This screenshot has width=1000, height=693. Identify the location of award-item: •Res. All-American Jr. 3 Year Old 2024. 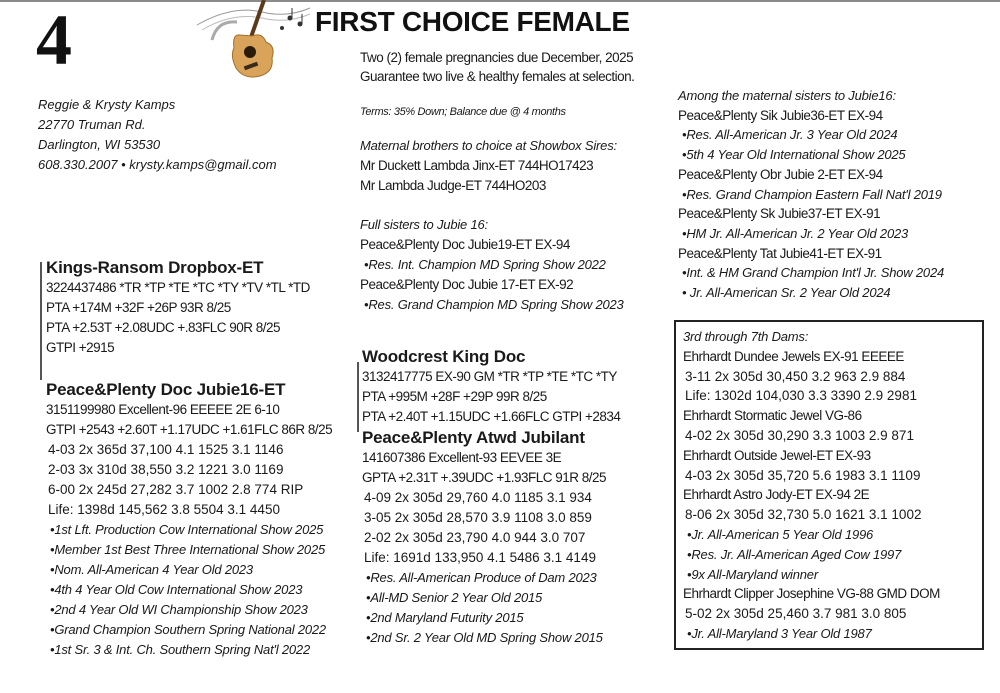
(790, 135).